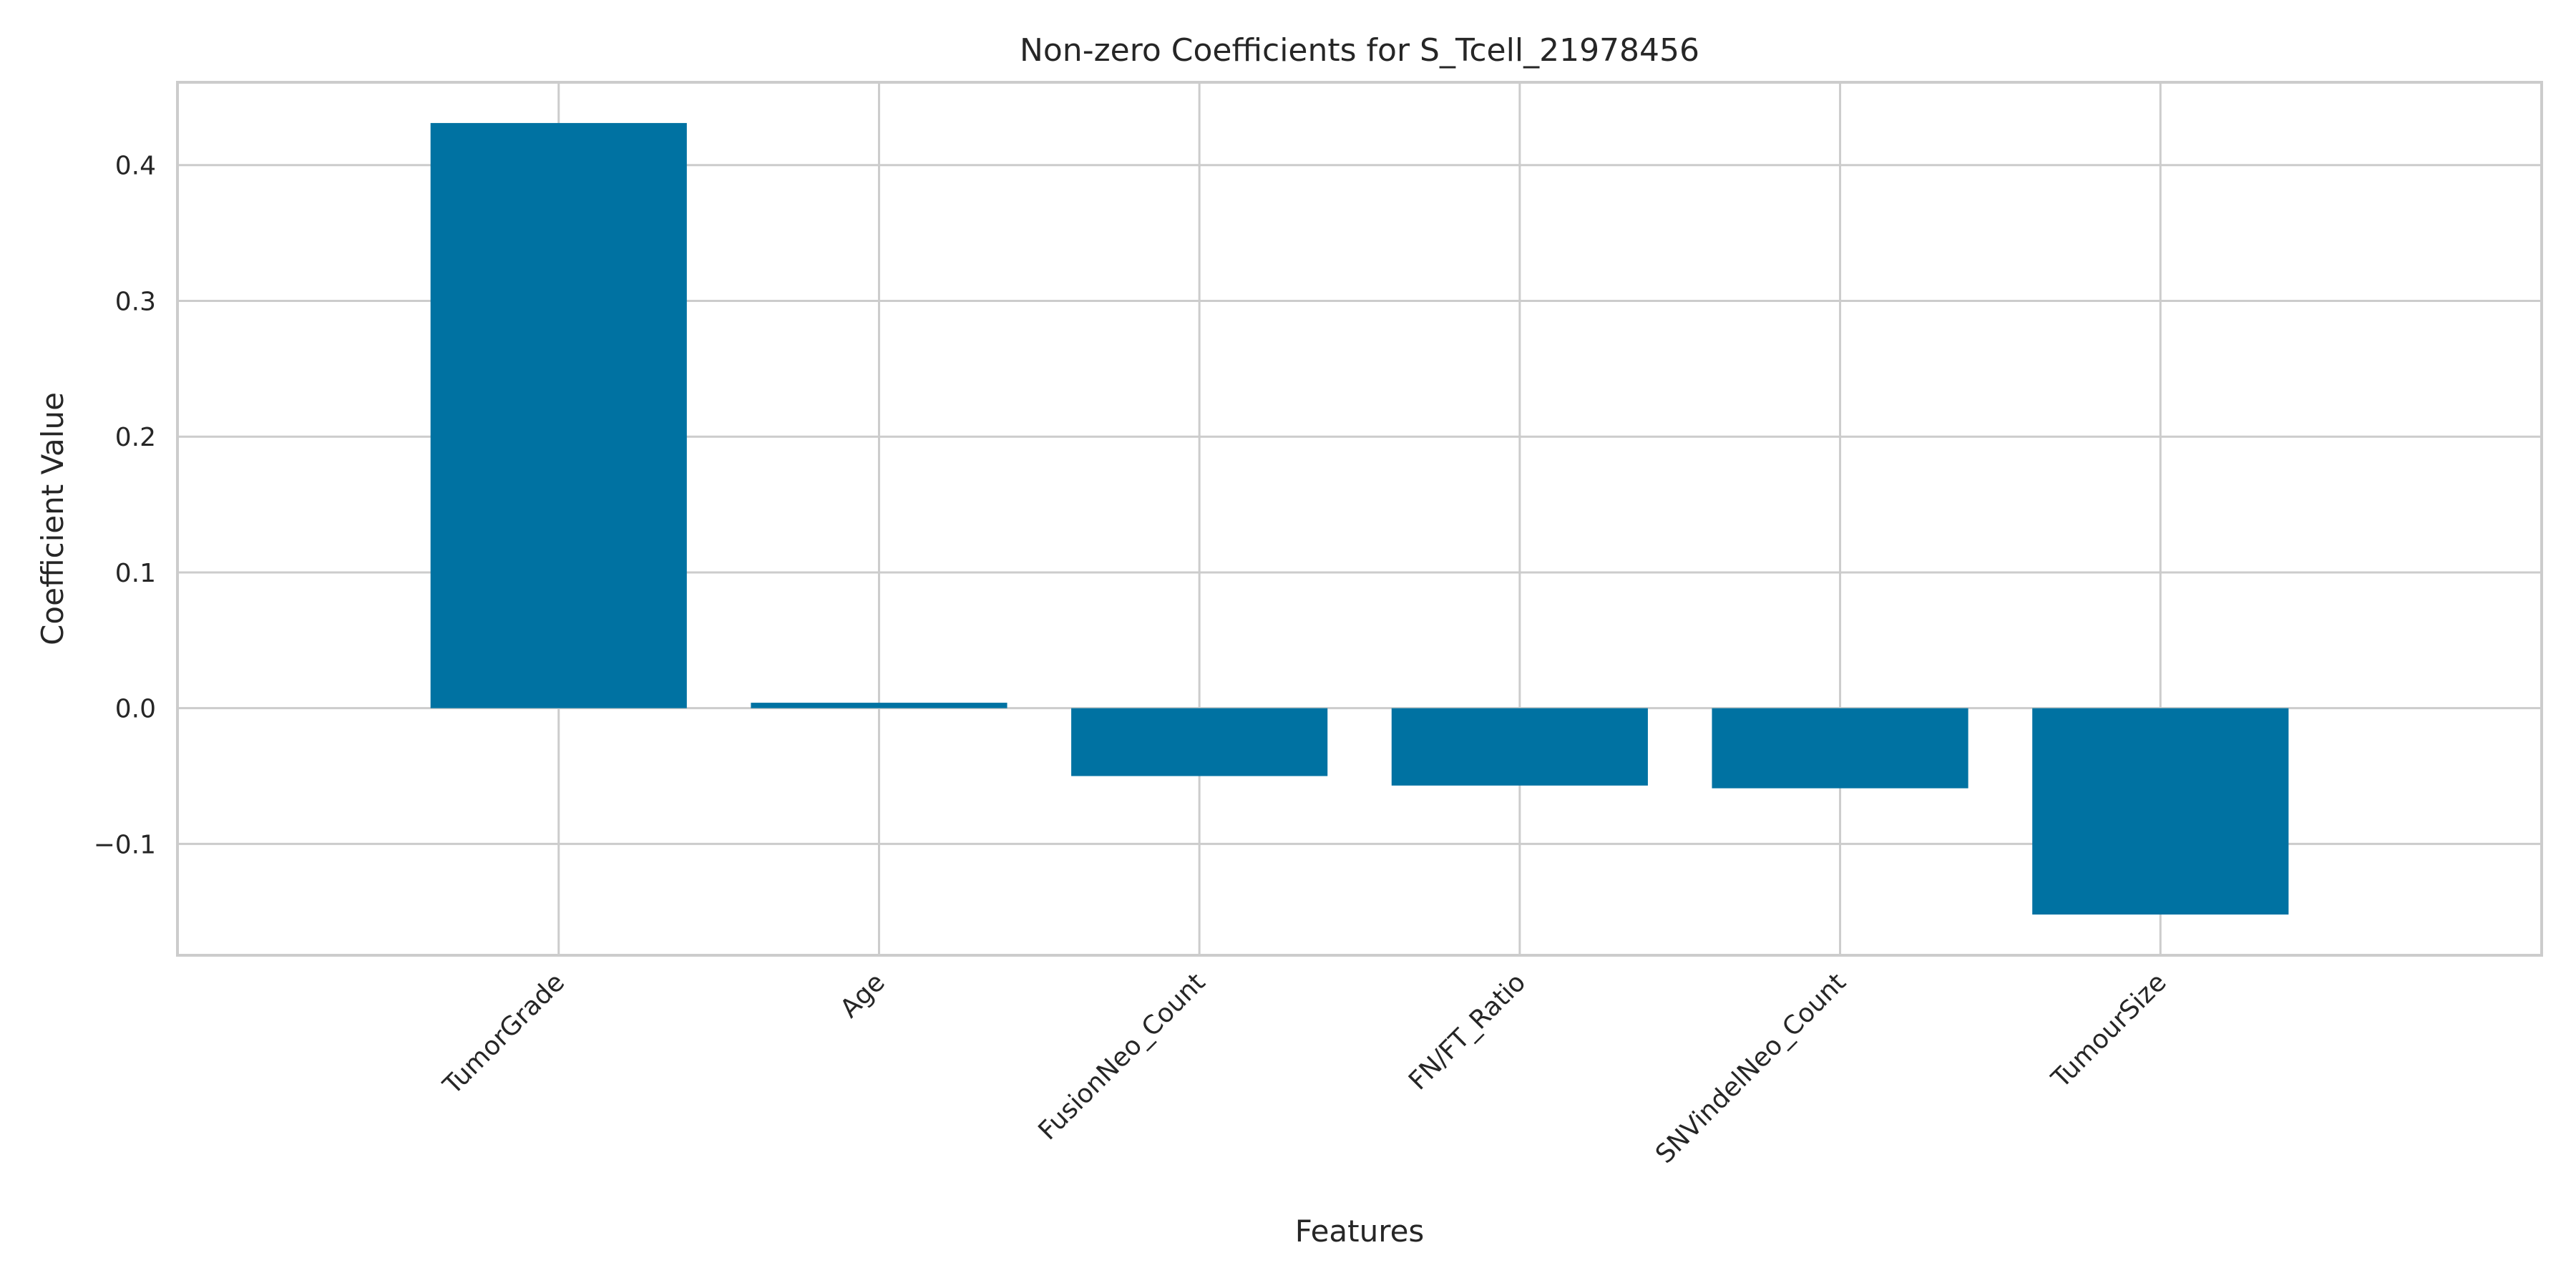 This screenshot has height=1288, width=2576. What do you see at coordinates (135, 437) in the screenshot?
I see `y-tick-label: 0.2` at bounding box center [135, 437].